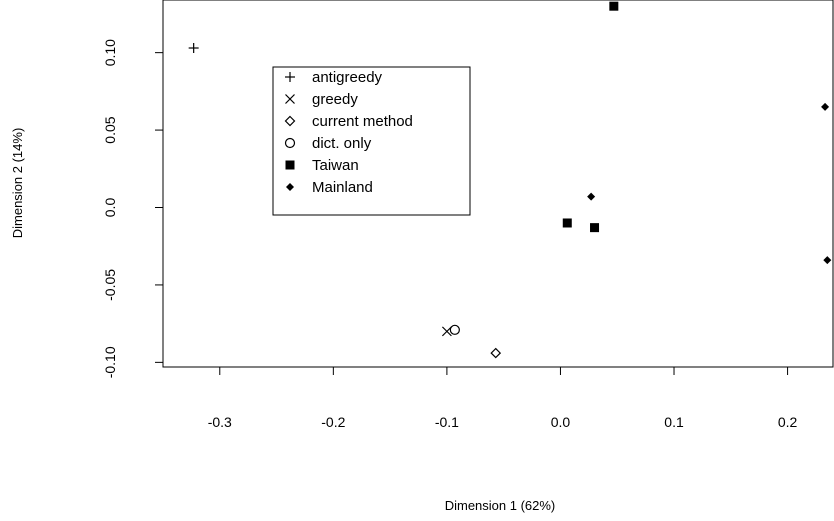 The width and height of the screenshot is (834, 521). What do you see at coordinates (347, 77) in the screenshot?
I see `legend-label: antigreedy` at bounding box center [347, 77].